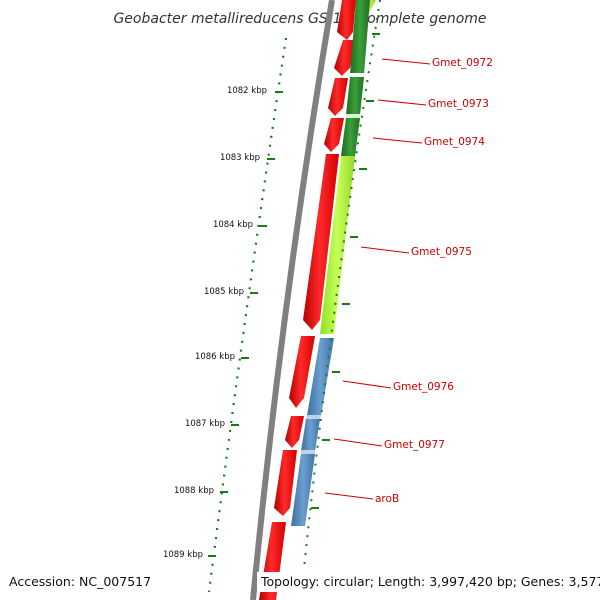  I want to click on tick-group-1089: 1089 kbp, so click(189, 555).